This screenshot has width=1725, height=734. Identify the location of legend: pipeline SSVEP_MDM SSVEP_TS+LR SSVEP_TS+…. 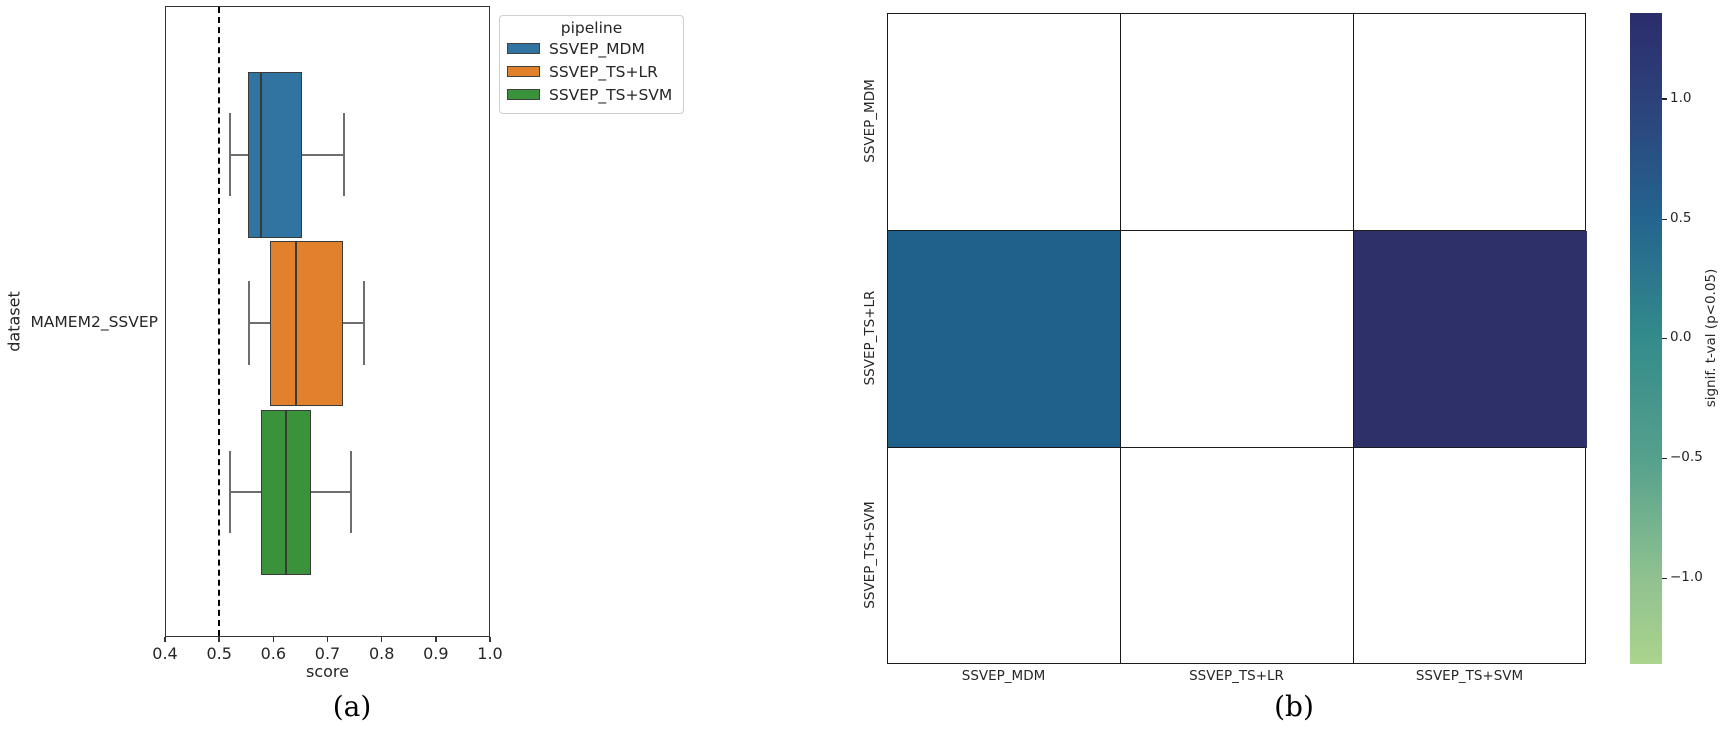
(591, 64).